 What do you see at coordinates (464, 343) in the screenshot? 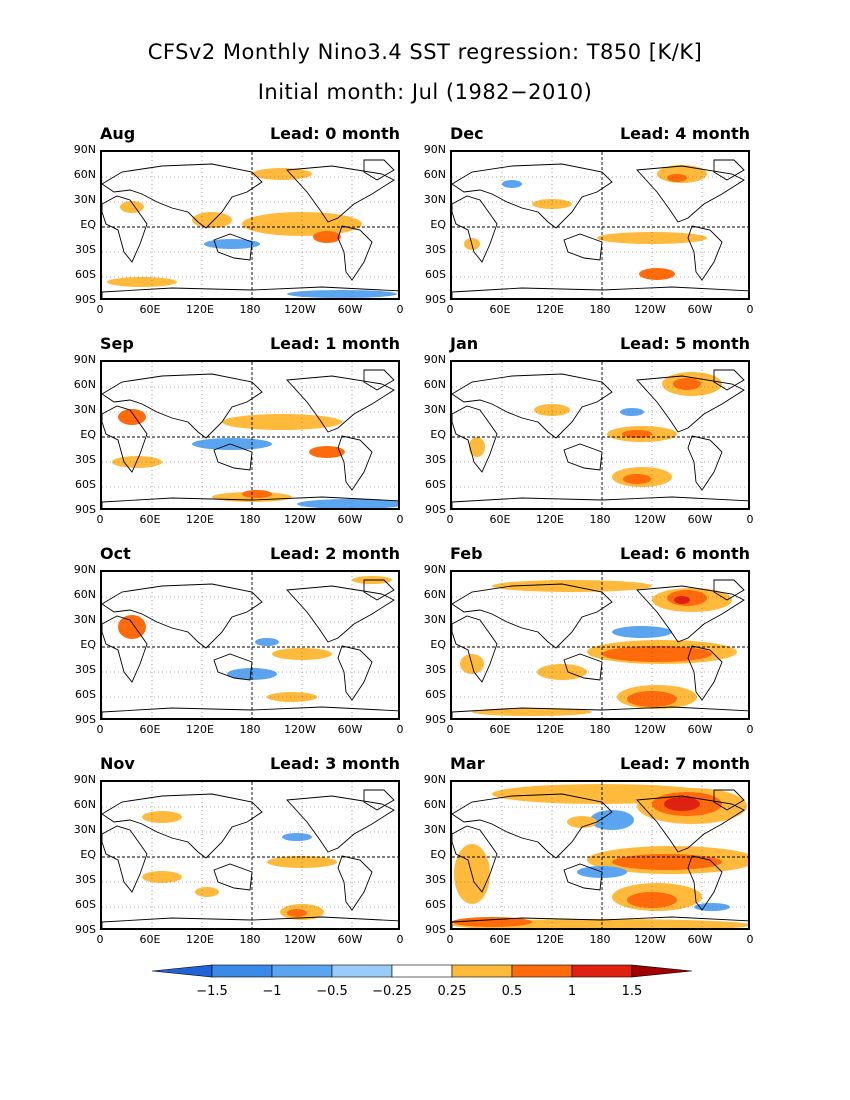
I see `panel-month-label: Jan` at bounding box center [464, 343].